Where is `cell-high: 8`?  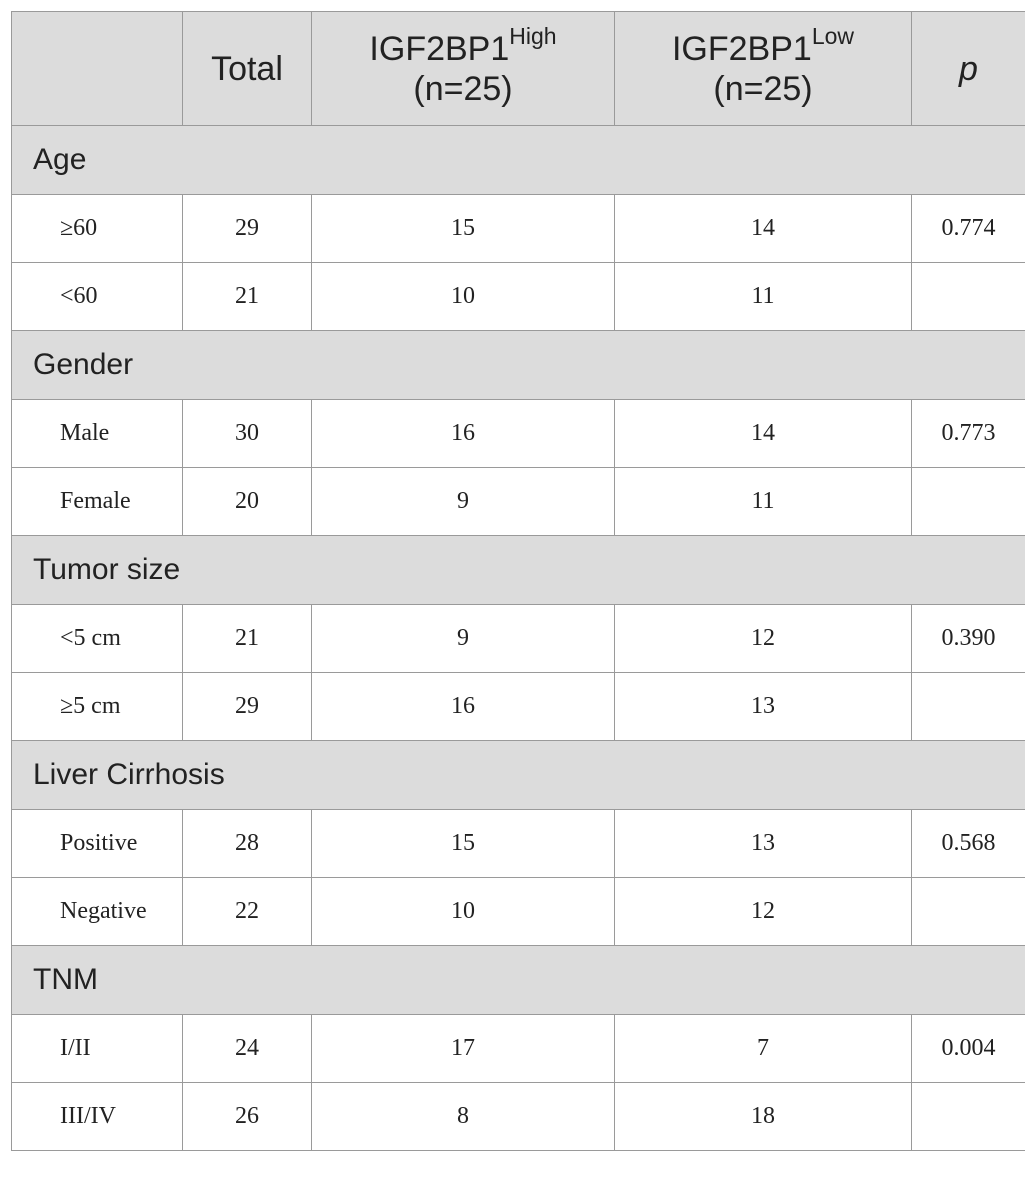 cell-high: 8 is located at coordinates (463, 1116).